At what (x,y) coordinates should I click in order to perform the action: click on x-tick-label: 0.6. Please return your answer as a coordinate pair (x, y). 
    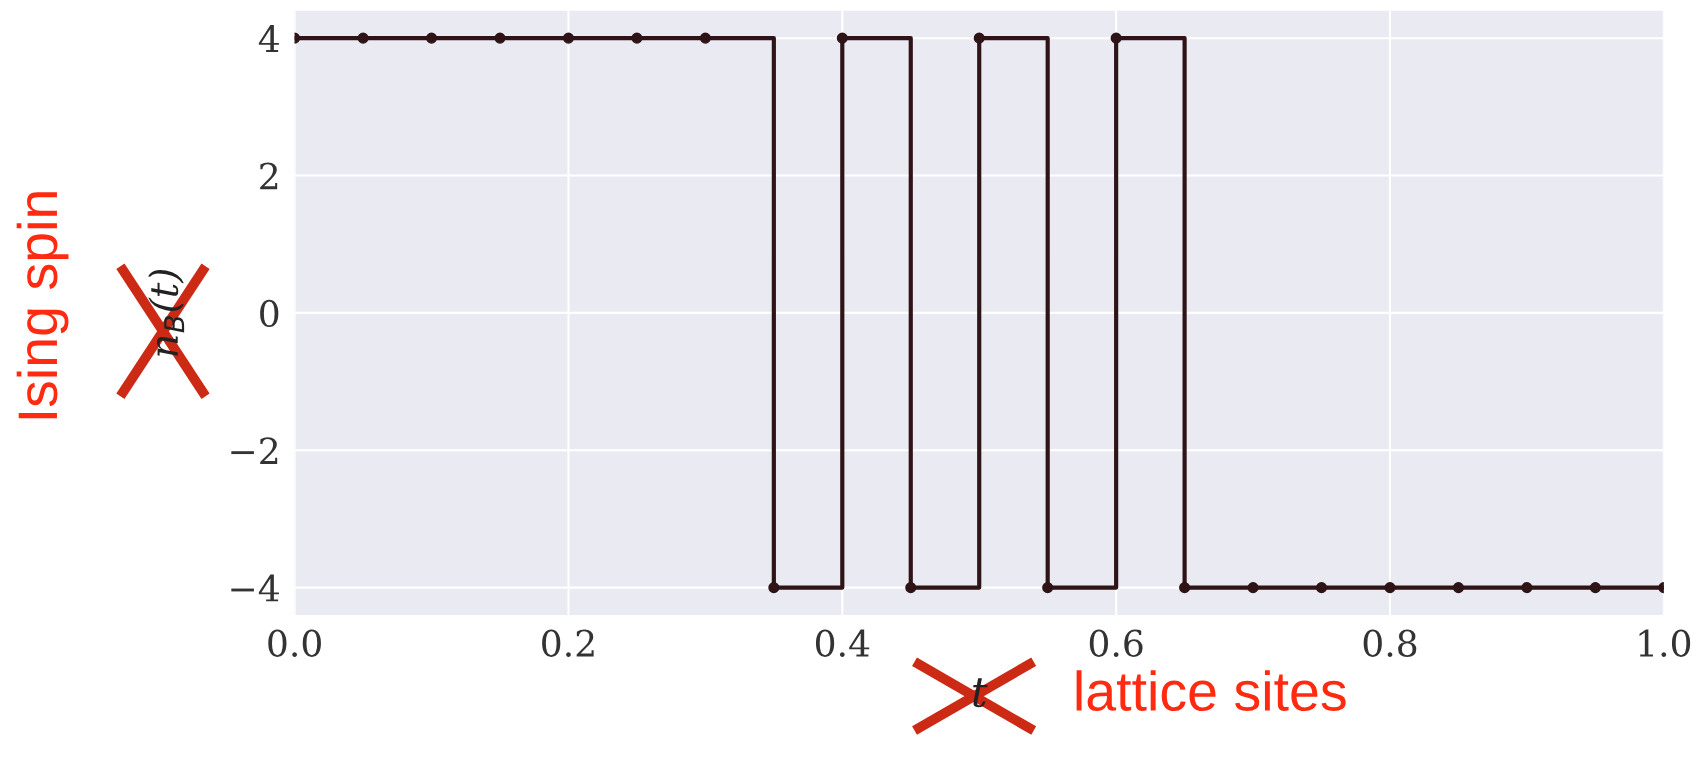
    Looking at the image, I should click on (1116, 643).